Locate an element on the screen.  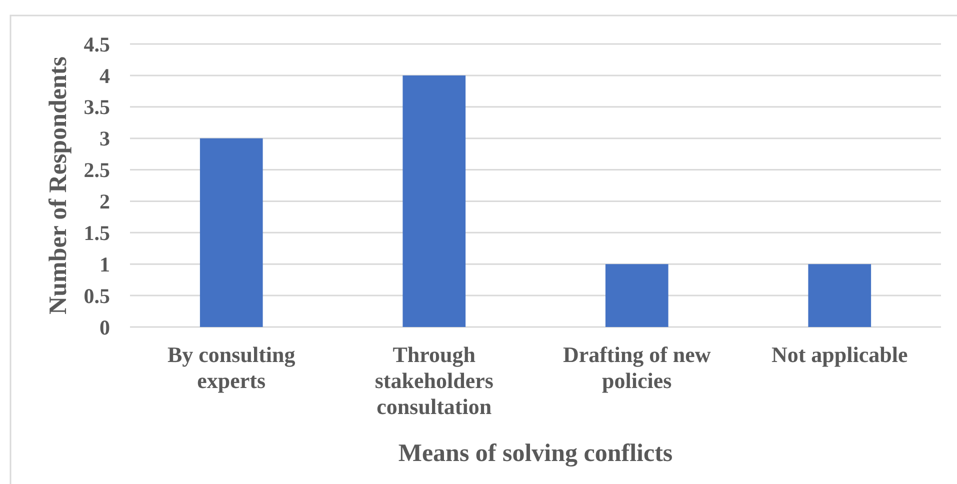
y-tick-label: 4 is located at coordinates (105, 76).